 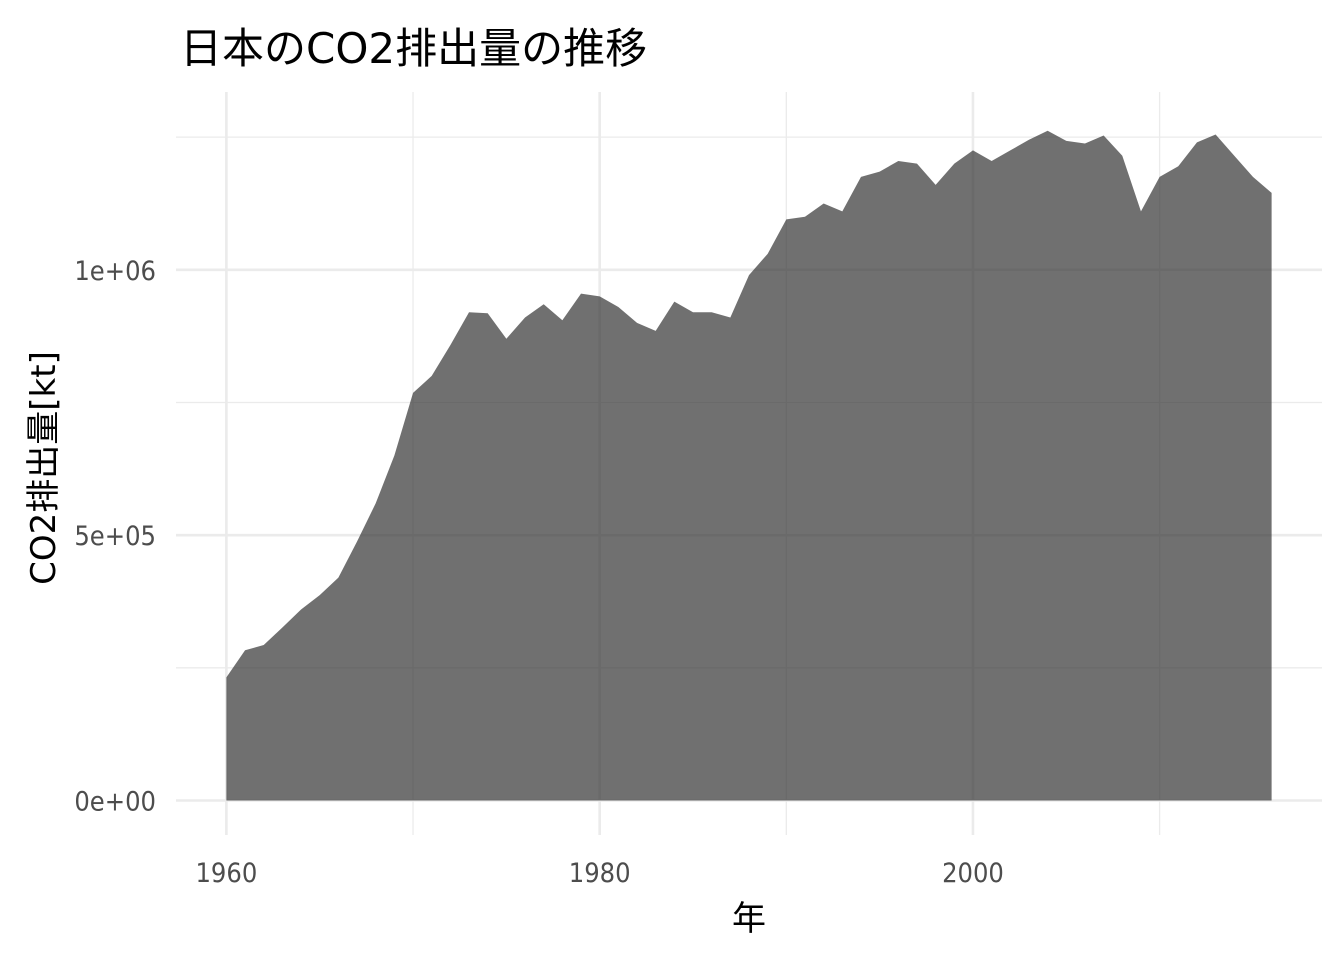 I want to click on x-tick-label: 1980, so click(x=600, y=873).